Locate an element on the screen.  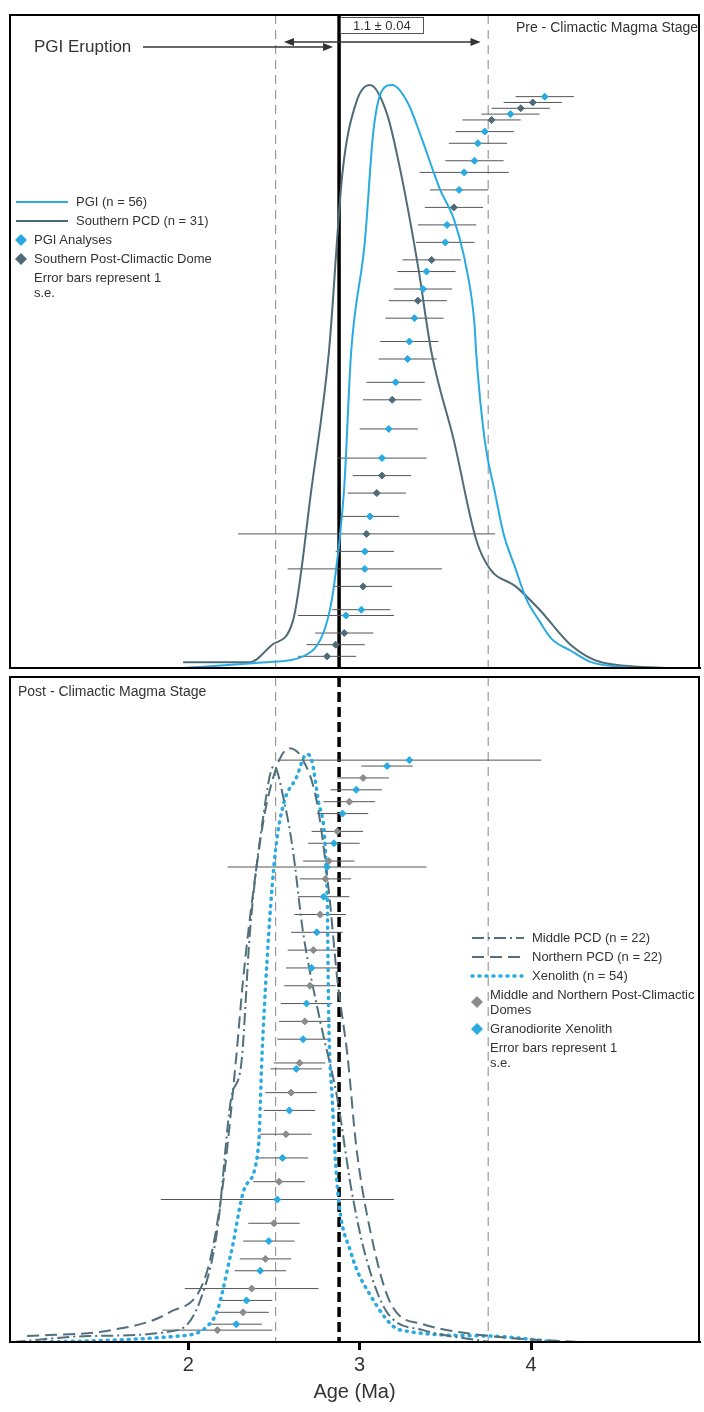
text: PGI Eruption is located at coordinates (83, 47).